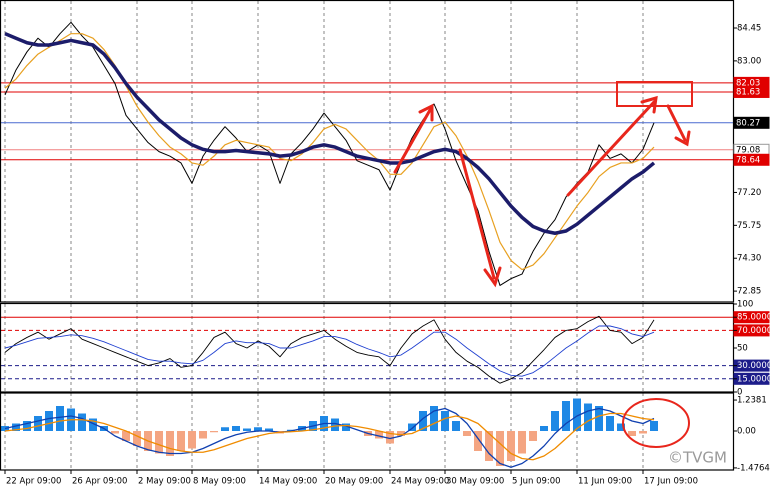 This screenshot has width=770, height=490. Describe the element at coordinates (697, 458) in the screenshot. I see `watermark: ©TVGM` at that location.